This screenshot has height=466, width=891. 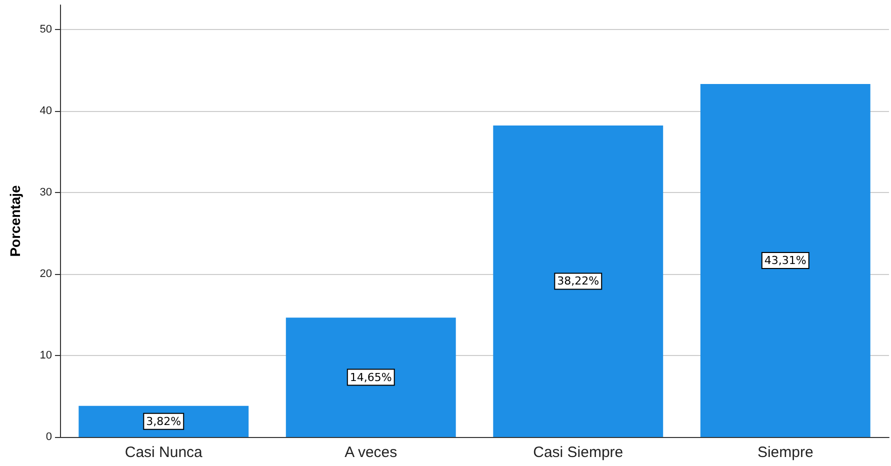 I want to click on x-tick-label: Siempre, so click(x=785, y=452).